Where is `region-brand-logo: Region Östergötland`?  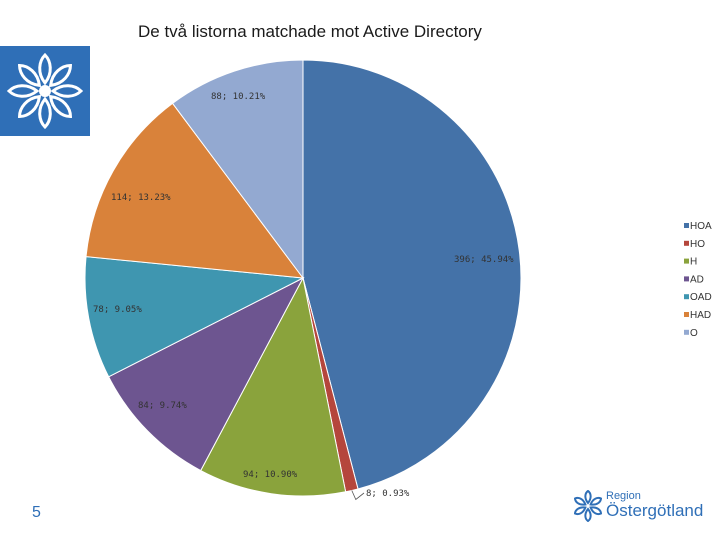 region-brand-logo: Region Östergötland is located at coordinates (645, 506).